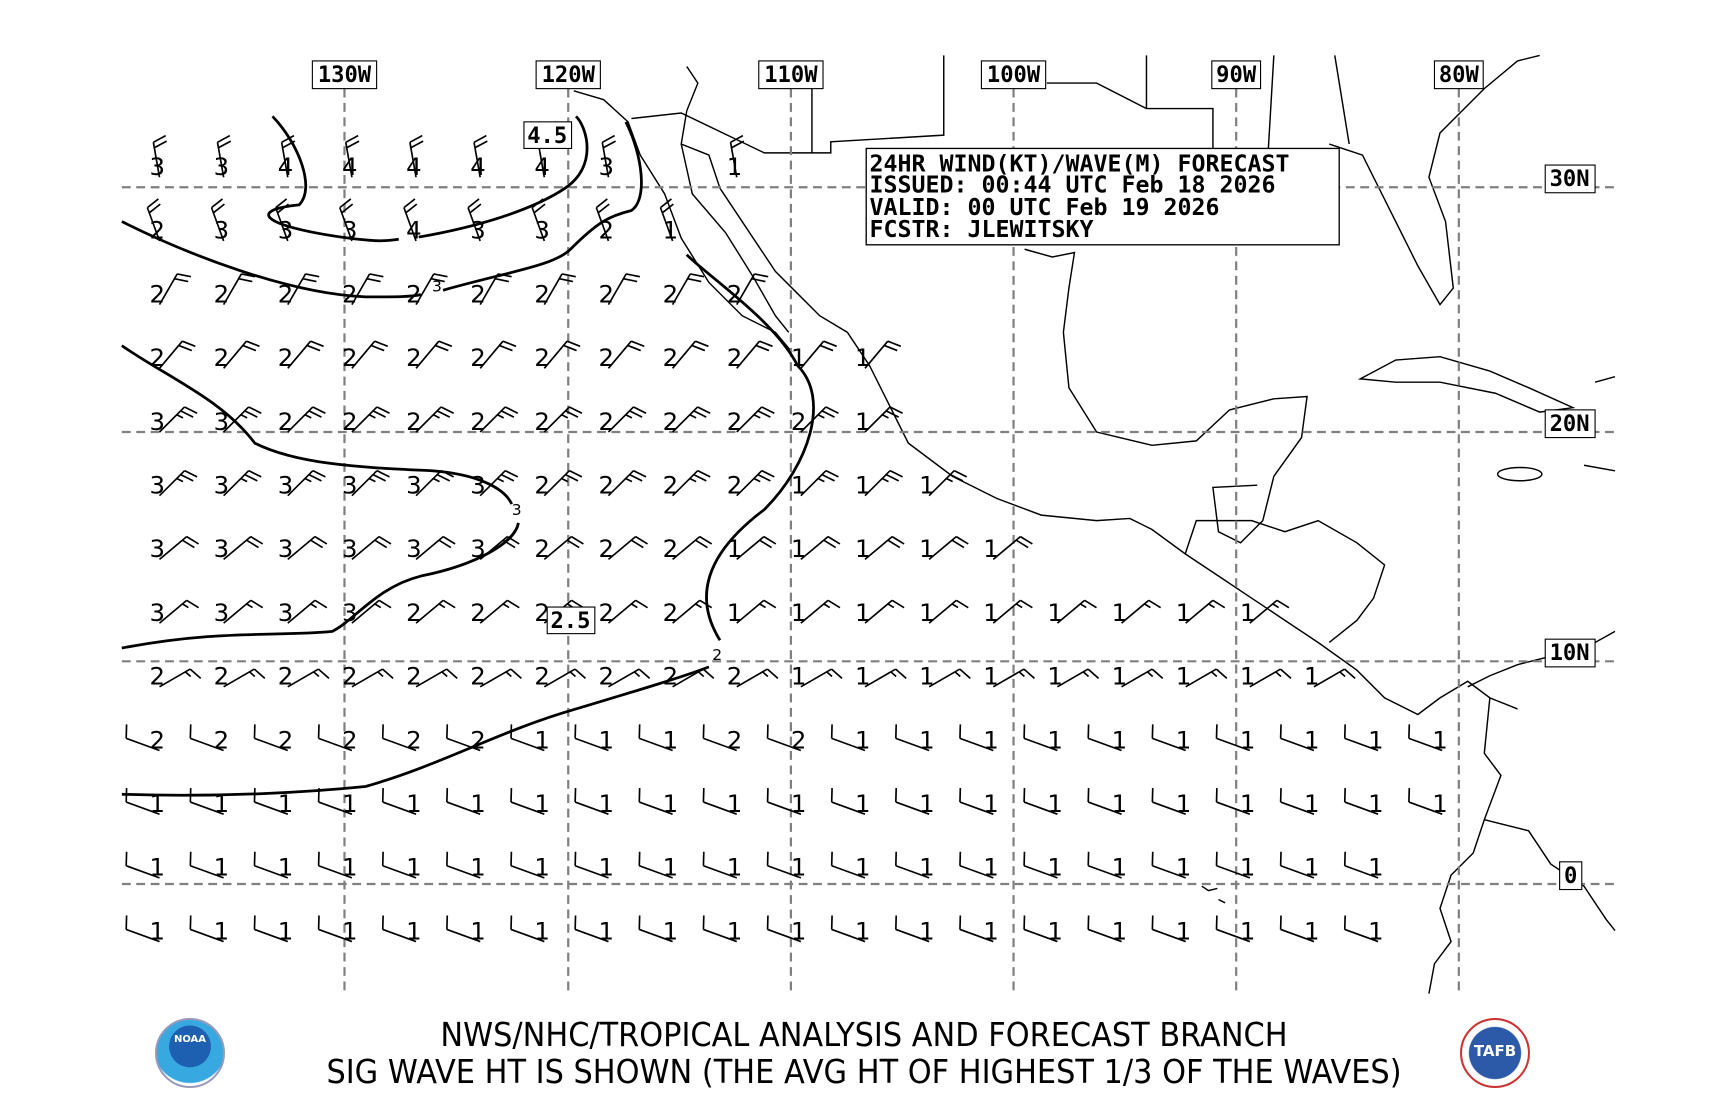 The image size is (1728, 1100). I want to click on forecast-title: 24HR WIND(KT)/WAVE(M) FORECAST, so click(1080, 164).